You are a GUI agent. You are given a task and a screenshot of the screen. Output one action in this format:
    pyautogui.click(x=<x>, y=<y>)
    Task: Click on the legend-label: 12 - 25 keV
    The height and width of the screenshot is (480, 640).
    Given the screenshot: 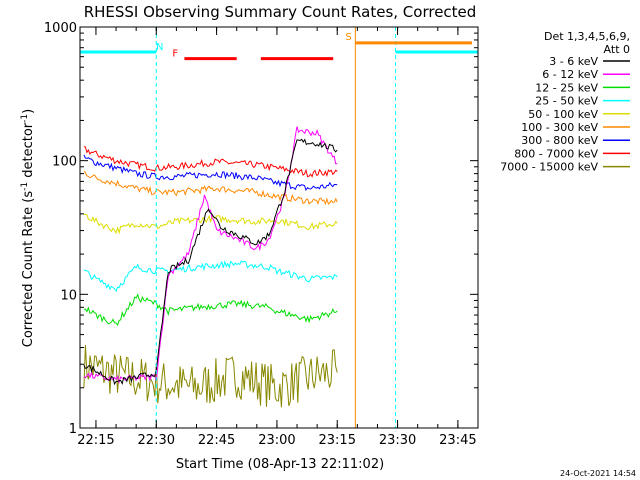 What is the action you would take?
    pyautogui.click(x=566, y=87)
    